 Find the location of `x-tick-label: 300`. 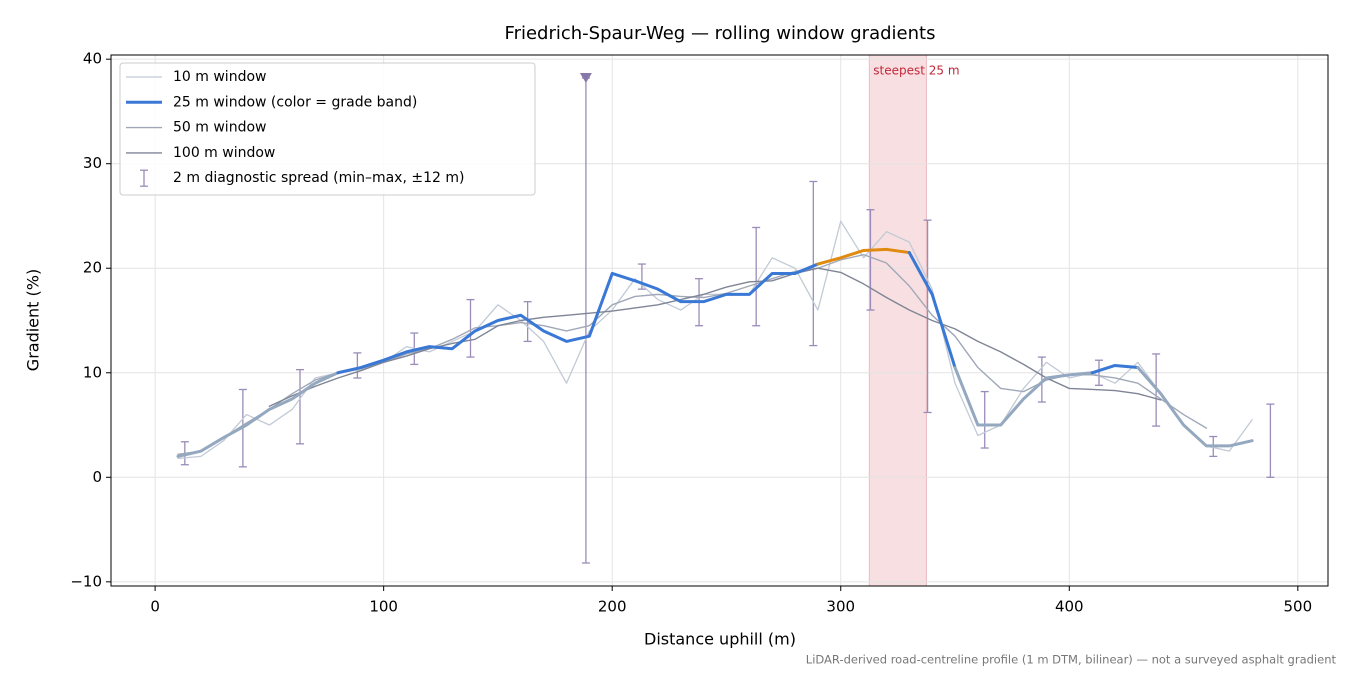

x-tick-label: 300 is located at coordinates (840, 607).